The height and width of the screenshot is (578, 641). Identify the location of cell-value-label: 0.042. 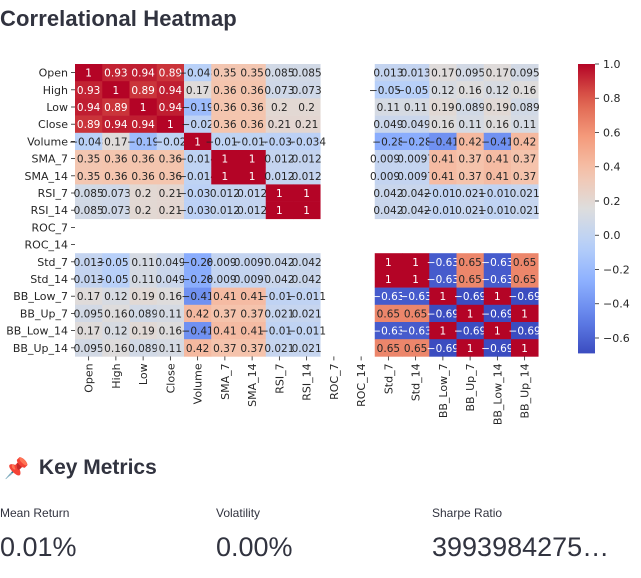
(279, 263).